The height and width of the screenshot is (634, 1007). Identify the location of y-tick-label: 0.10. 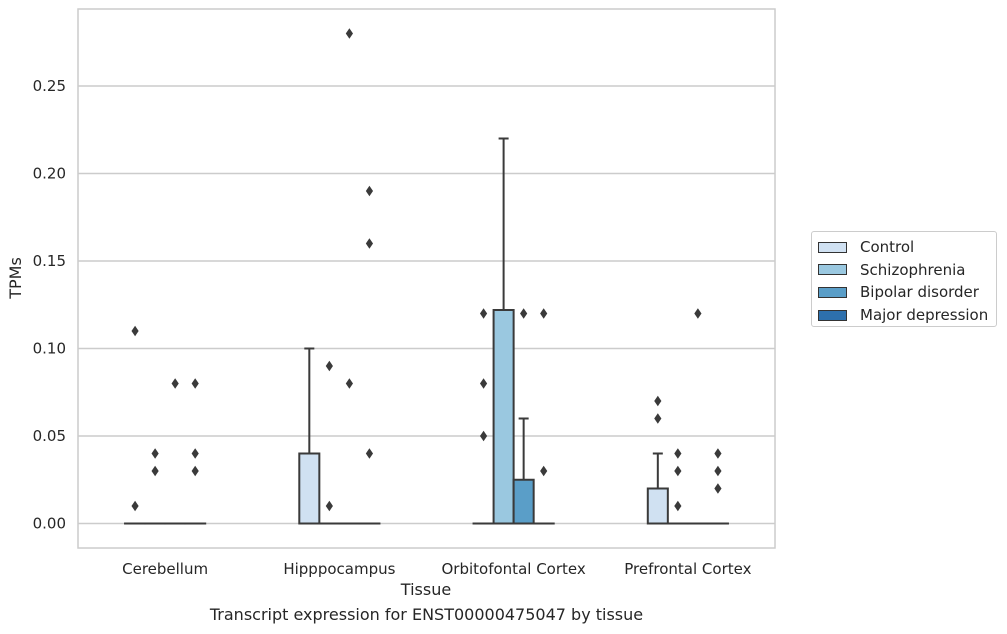
(49, 349).